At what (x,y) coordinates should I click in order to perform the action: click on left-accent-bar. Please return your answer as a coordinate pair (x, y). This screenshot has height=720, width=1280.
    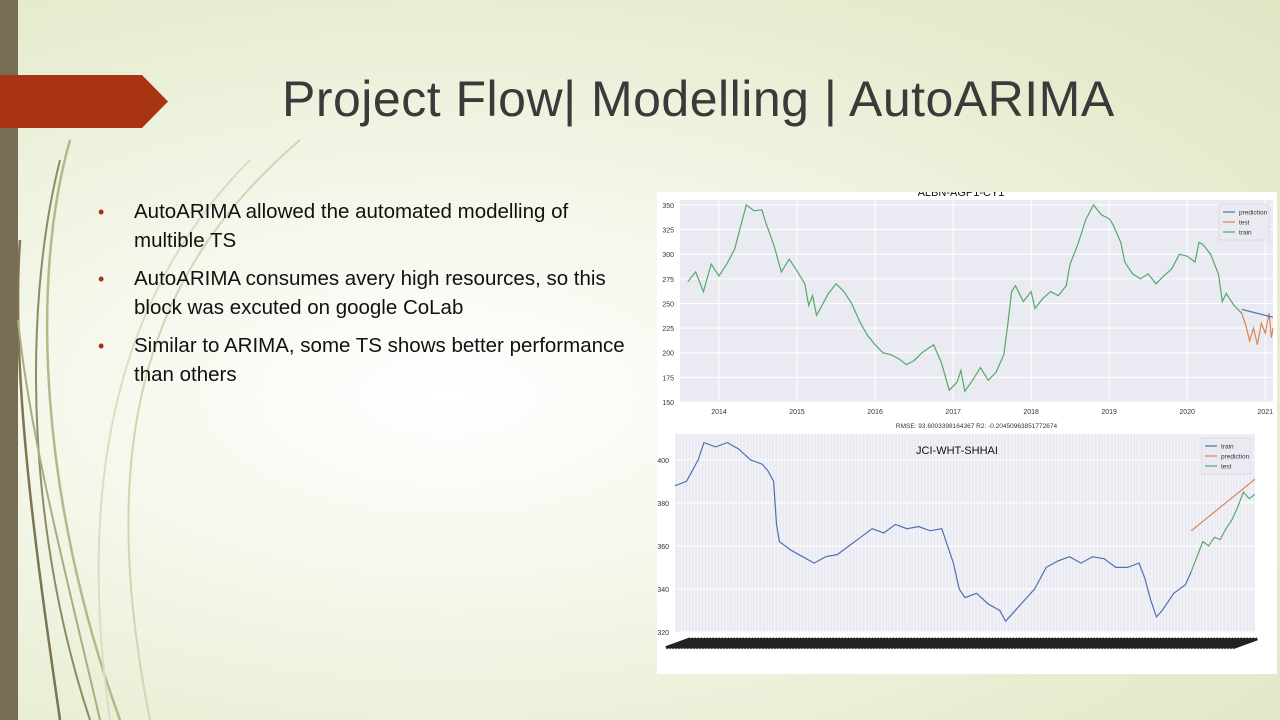
    Looking at the image, I should click on (9, 360).